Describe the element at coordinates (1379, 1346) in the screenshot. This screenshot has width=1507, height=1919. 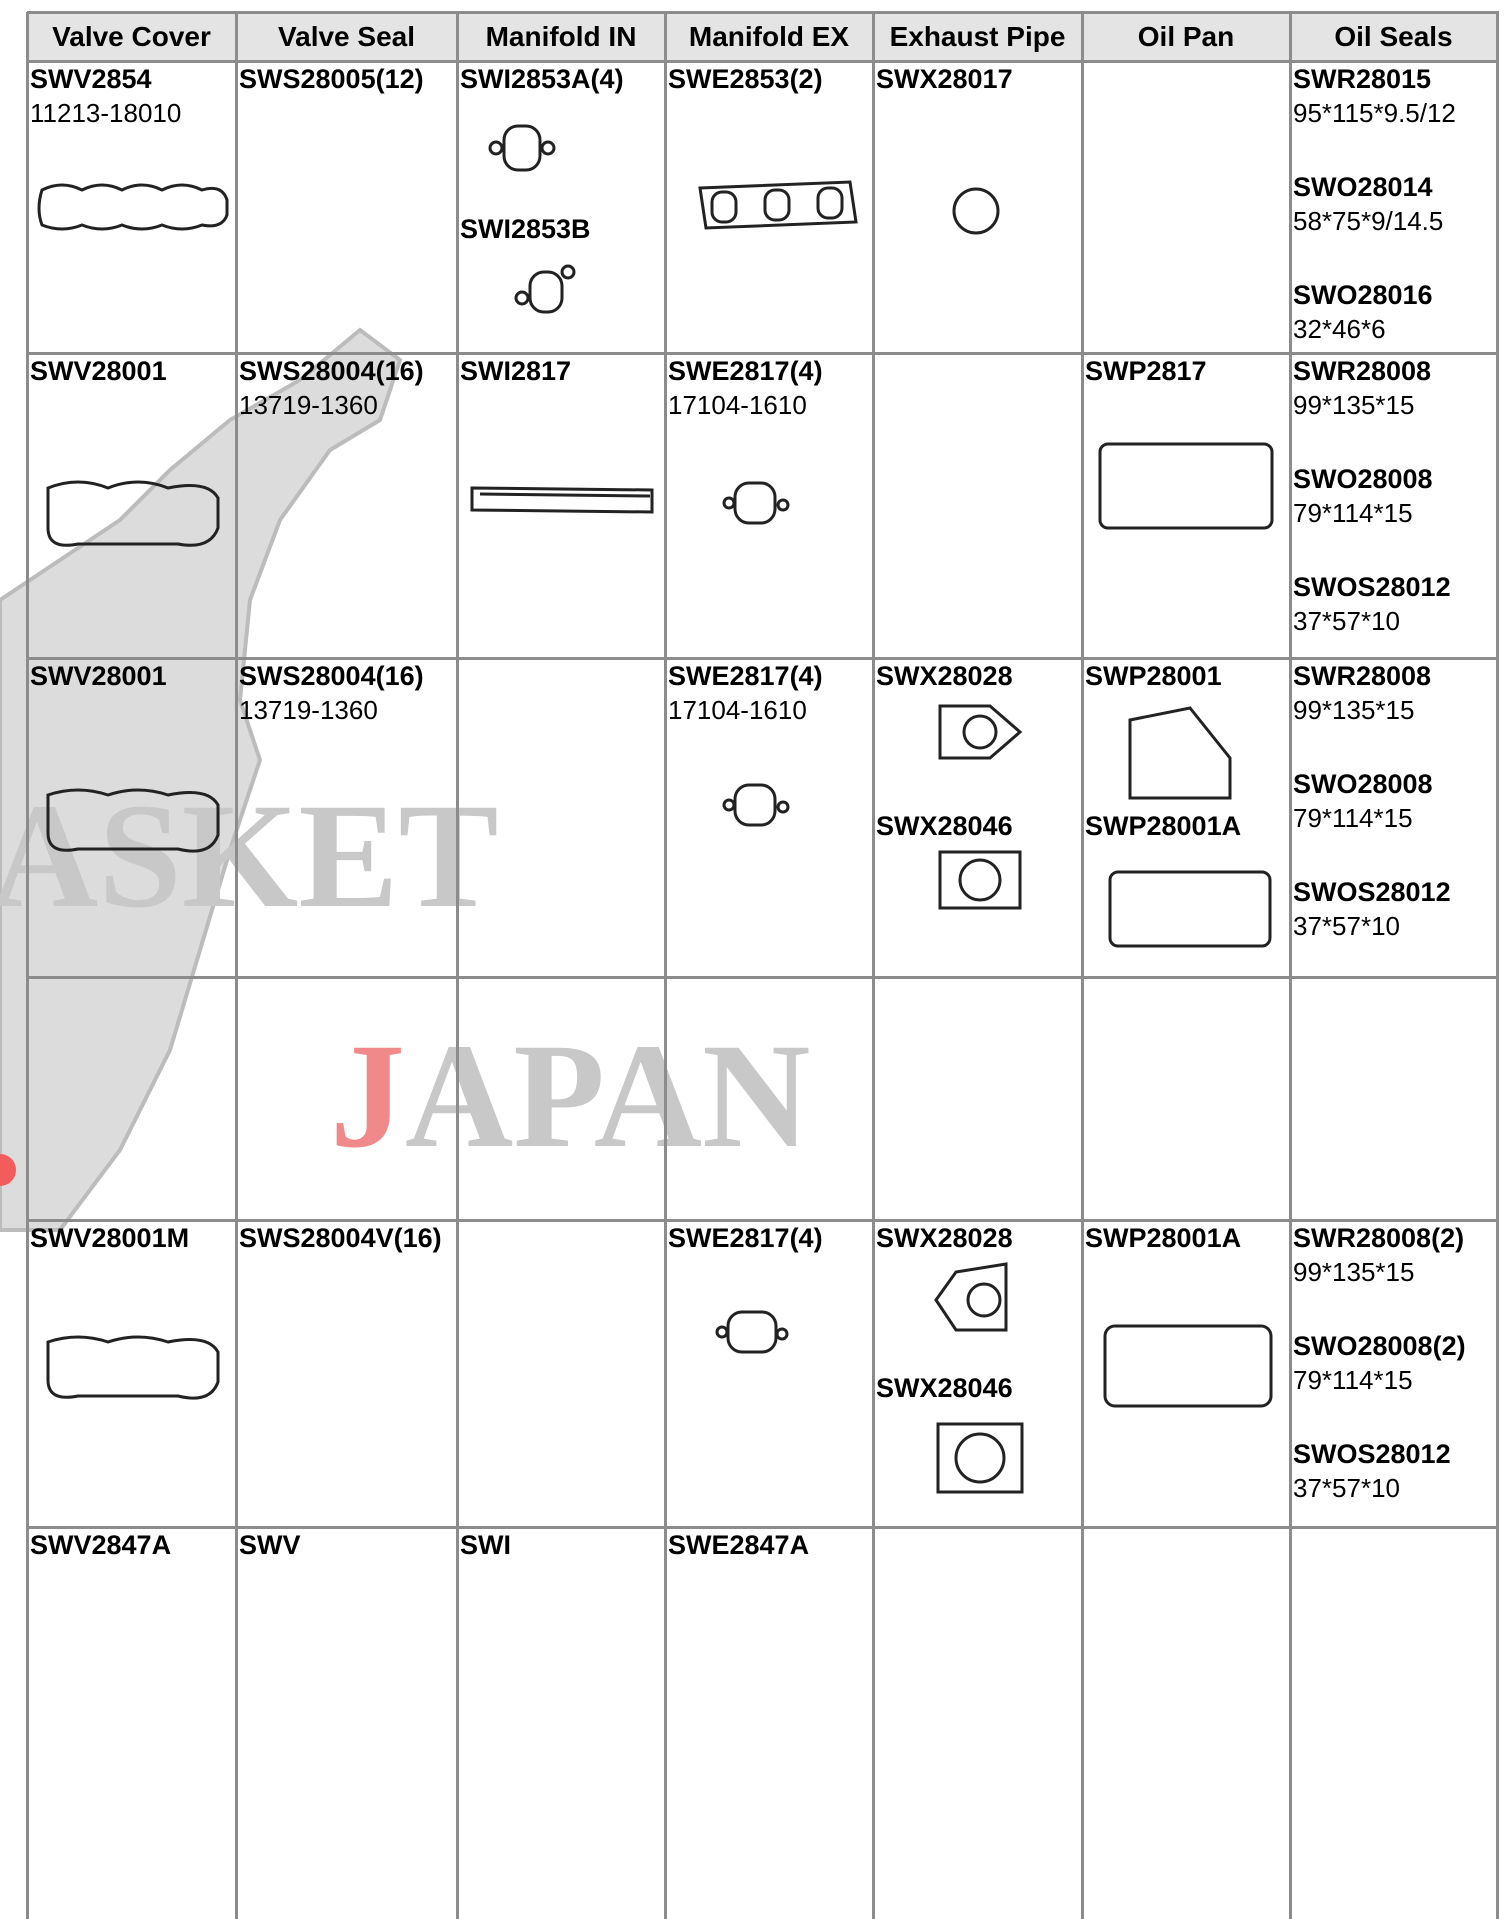
I see `part-code: SWO28008(2)` at that location.